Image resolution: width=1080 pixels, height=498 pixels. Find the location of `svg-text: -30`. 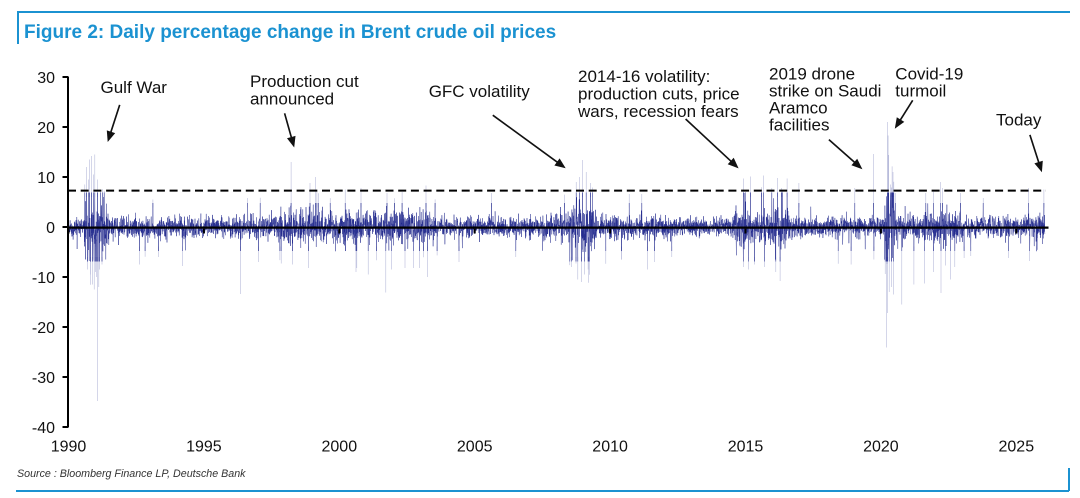

svg-text: -30 is located at coordinates (43, 378).